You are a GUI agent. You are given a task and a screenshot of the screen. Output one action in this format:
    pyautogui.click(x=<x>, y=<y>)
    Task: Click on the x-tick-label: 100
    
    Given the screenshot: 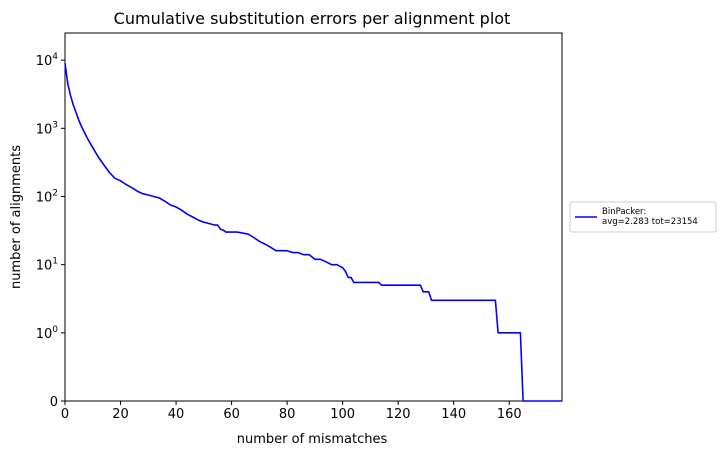 What is the action you would take?
    pyautogui.click(x=342, y=414)
    